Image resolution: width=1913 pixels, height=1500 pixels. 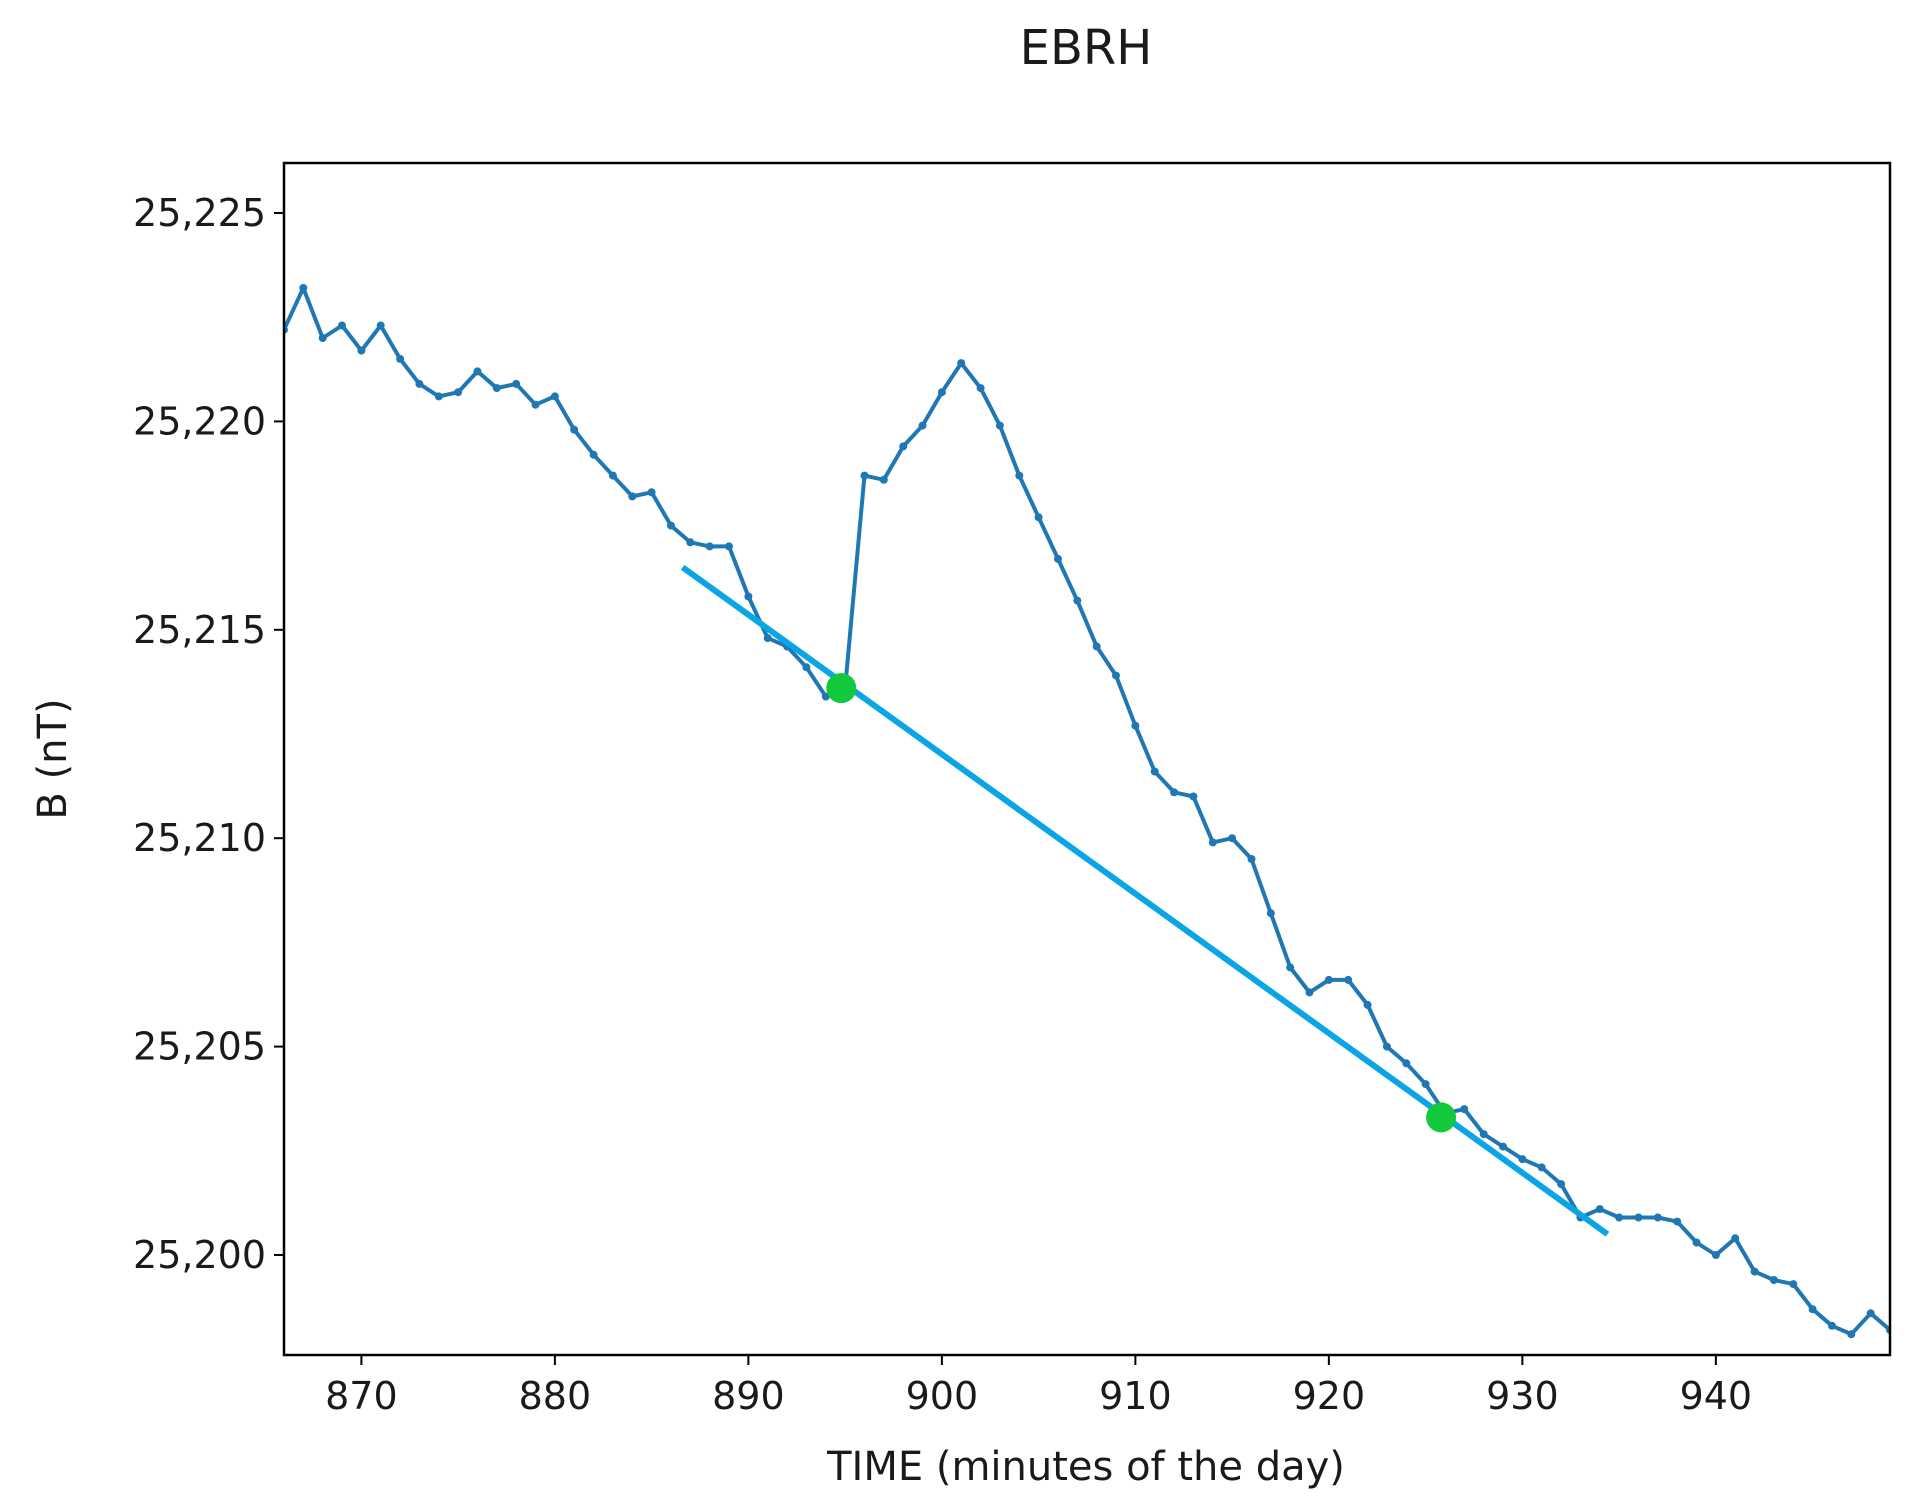 I want to click on x-tick-label: 920, so click(x=1329, y=1396).